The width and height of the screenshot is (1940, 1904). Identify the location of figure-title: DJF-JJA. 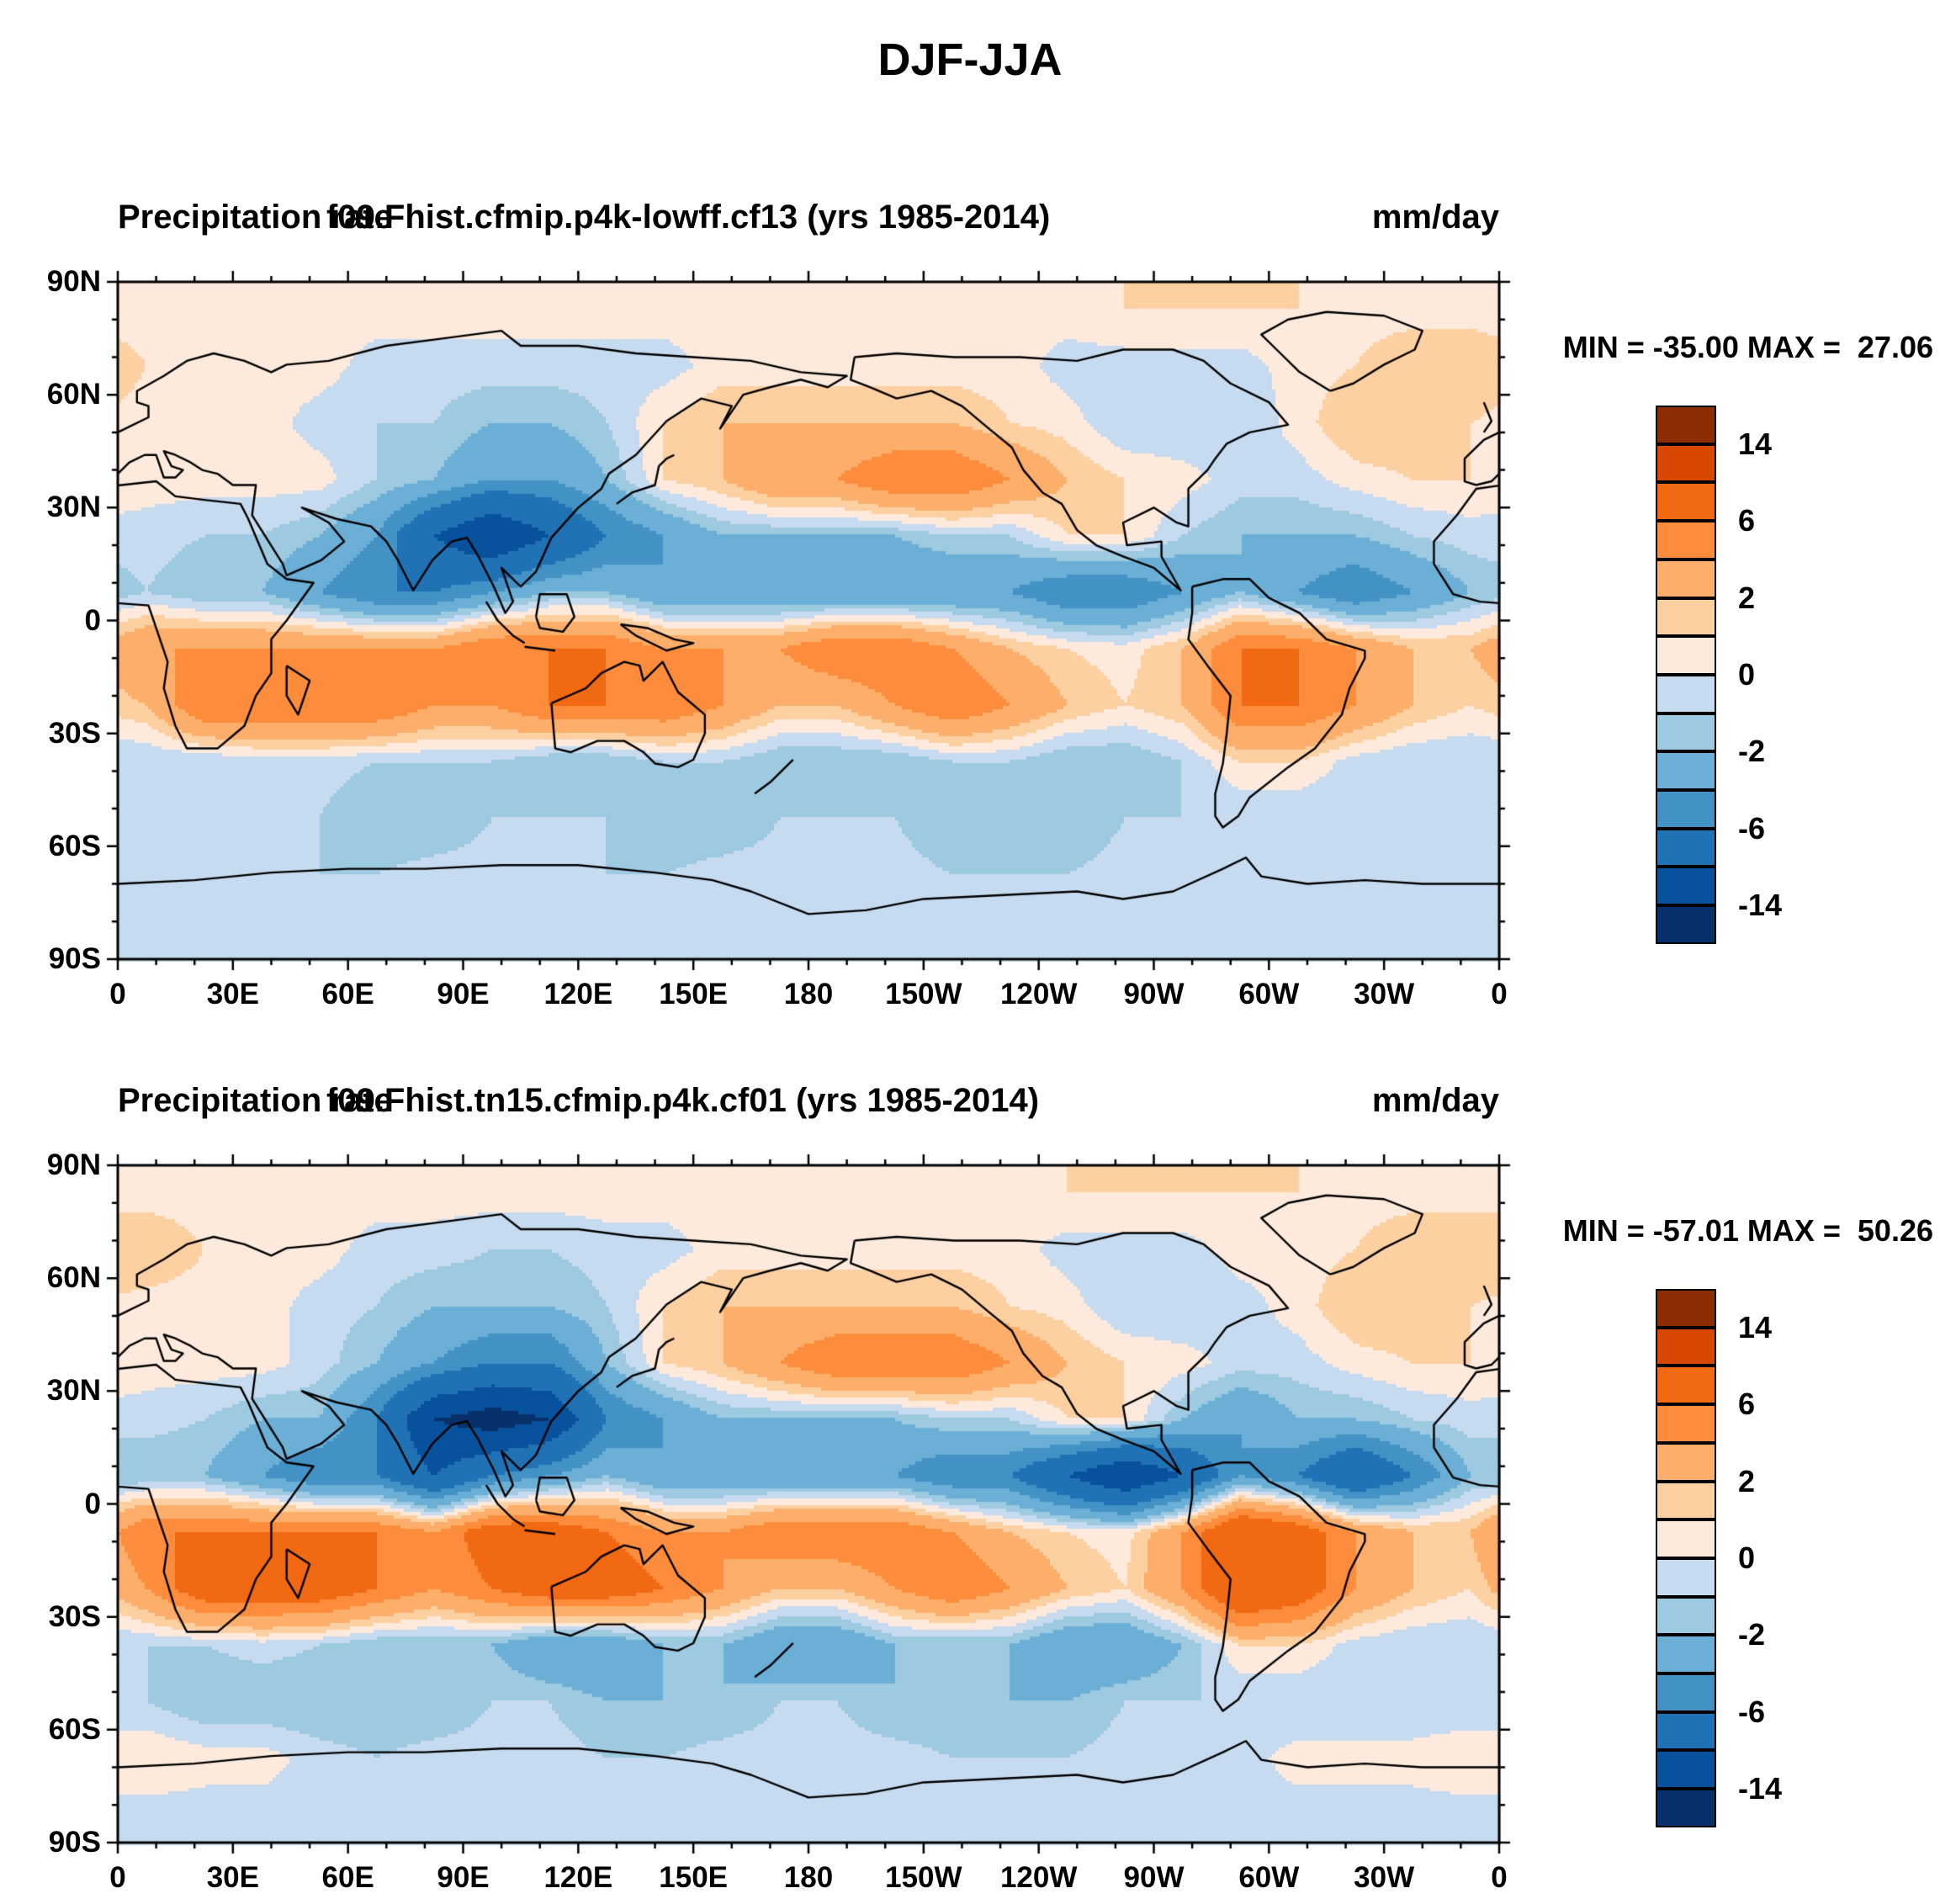
(970, 59).